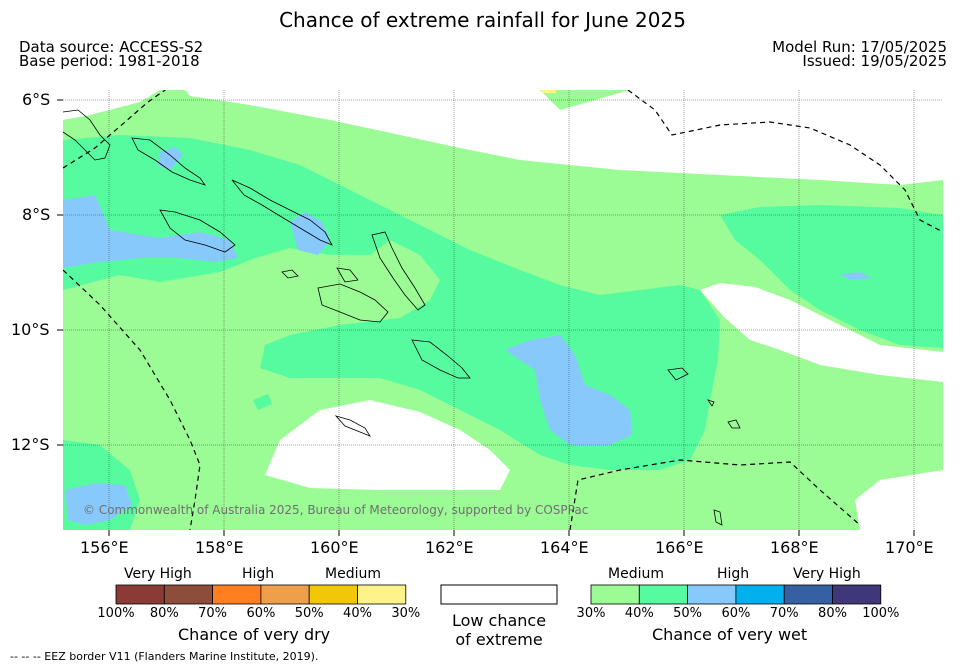 Image resolution: width=965 pixels, height=667 pixels. I want to click on low-legend-line2: of extreme, so click(499, 639).